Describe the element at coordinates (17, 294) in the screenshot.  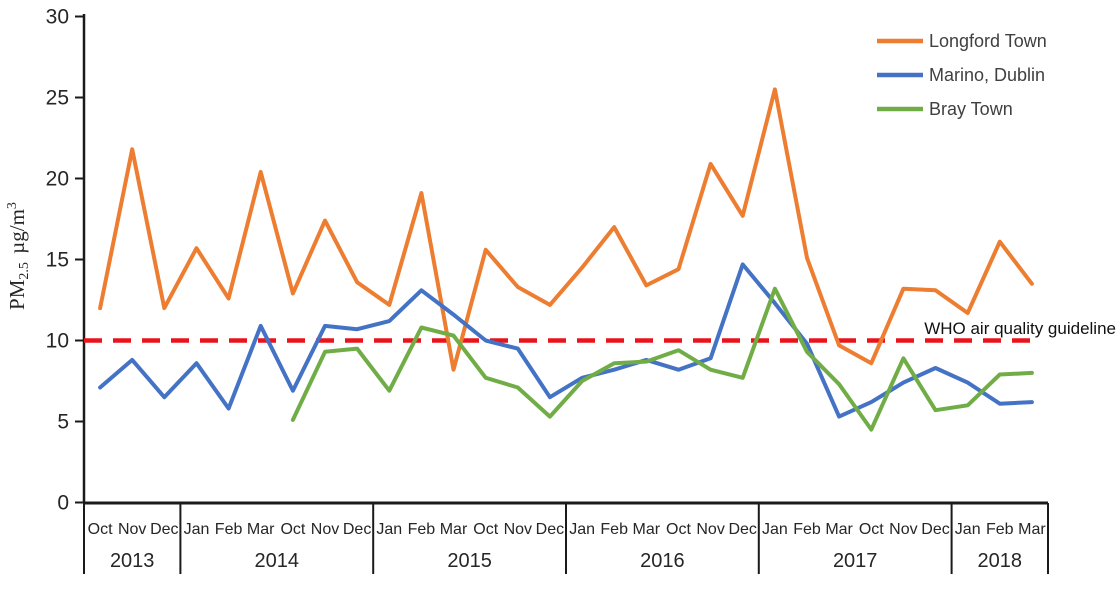
I see `y-axis-title-prefix: PM` at that location.